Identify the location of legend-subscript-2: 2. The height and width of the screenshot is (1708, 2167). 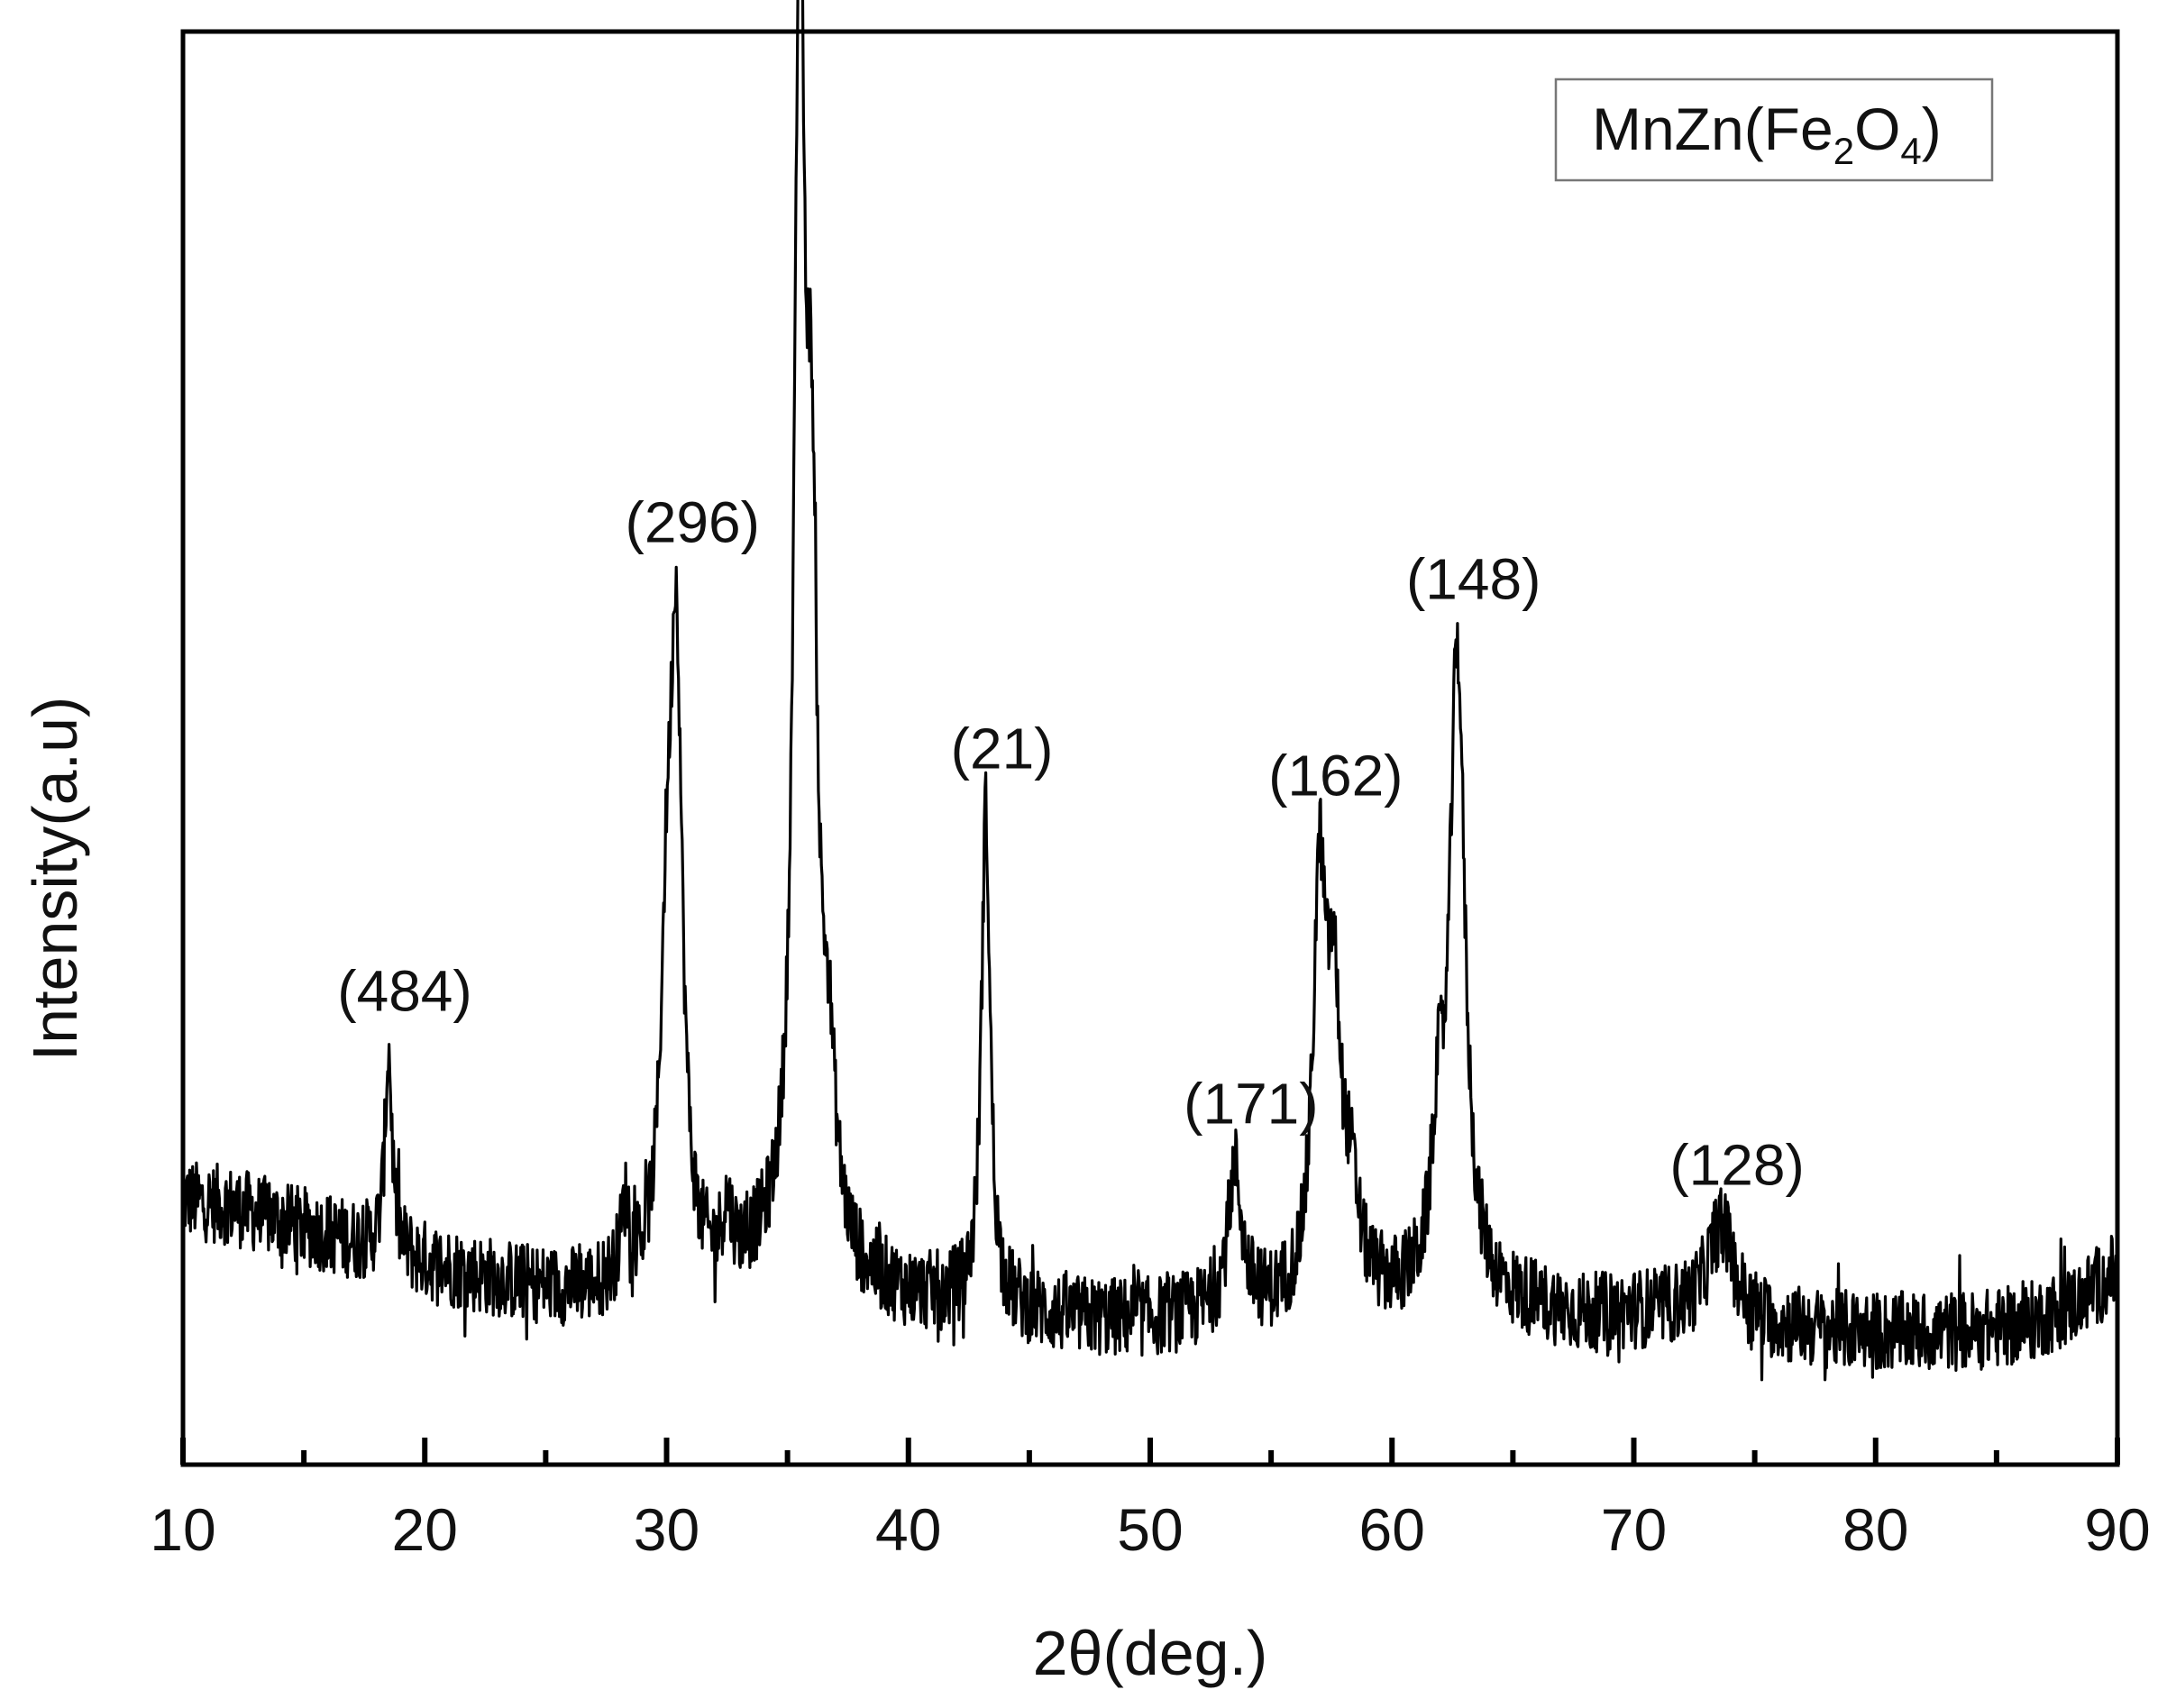
(1843, 151).